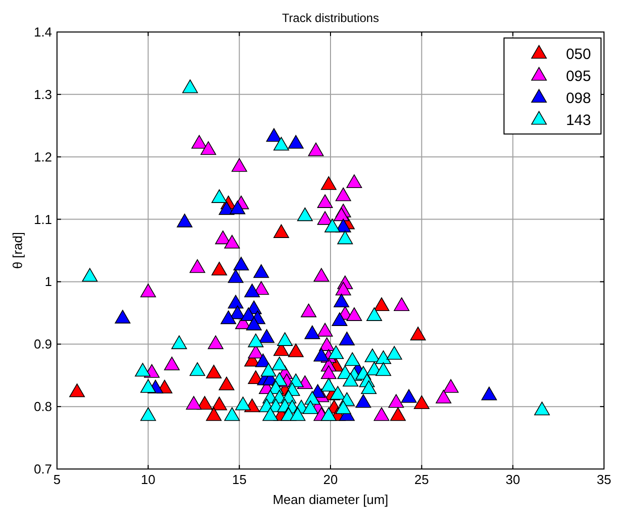 This screenshot has width=622, height=510. What do you see at coordinates (578, 120) in the screenshot?
I see `legend-label: 143` at bounding box center [578, 120].